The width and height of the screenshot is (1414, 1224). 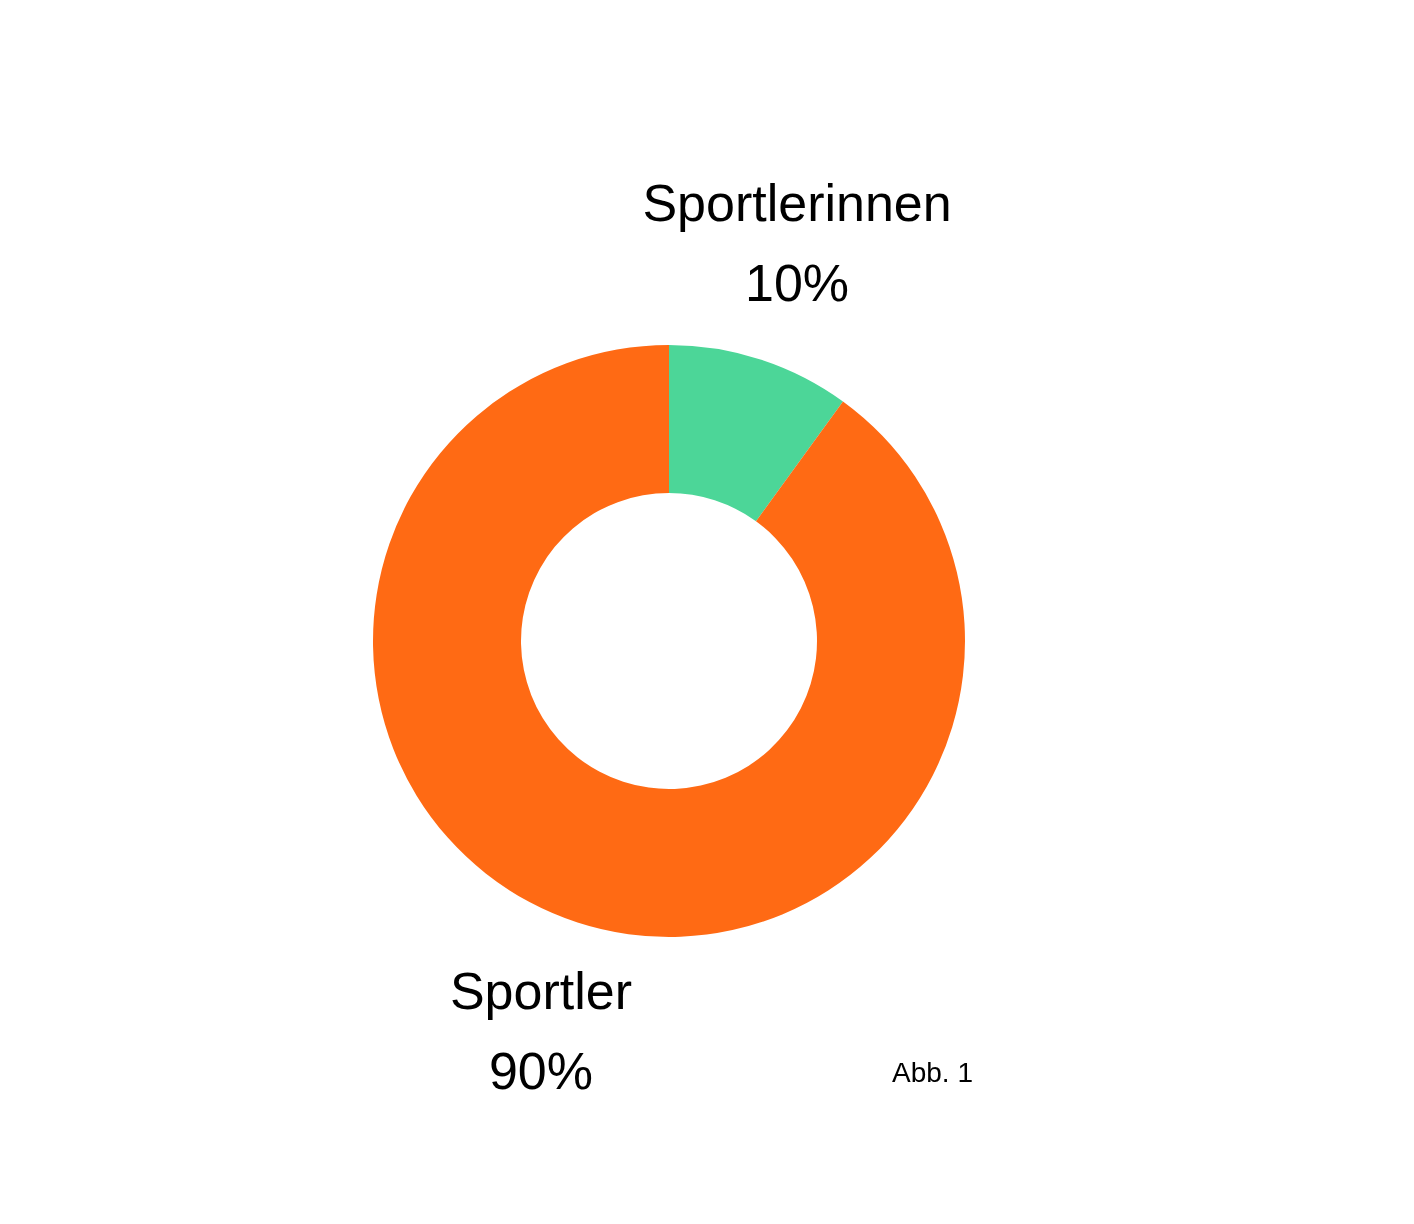 I want to click on slice-label: Sportler, so click(x=540, y=991).